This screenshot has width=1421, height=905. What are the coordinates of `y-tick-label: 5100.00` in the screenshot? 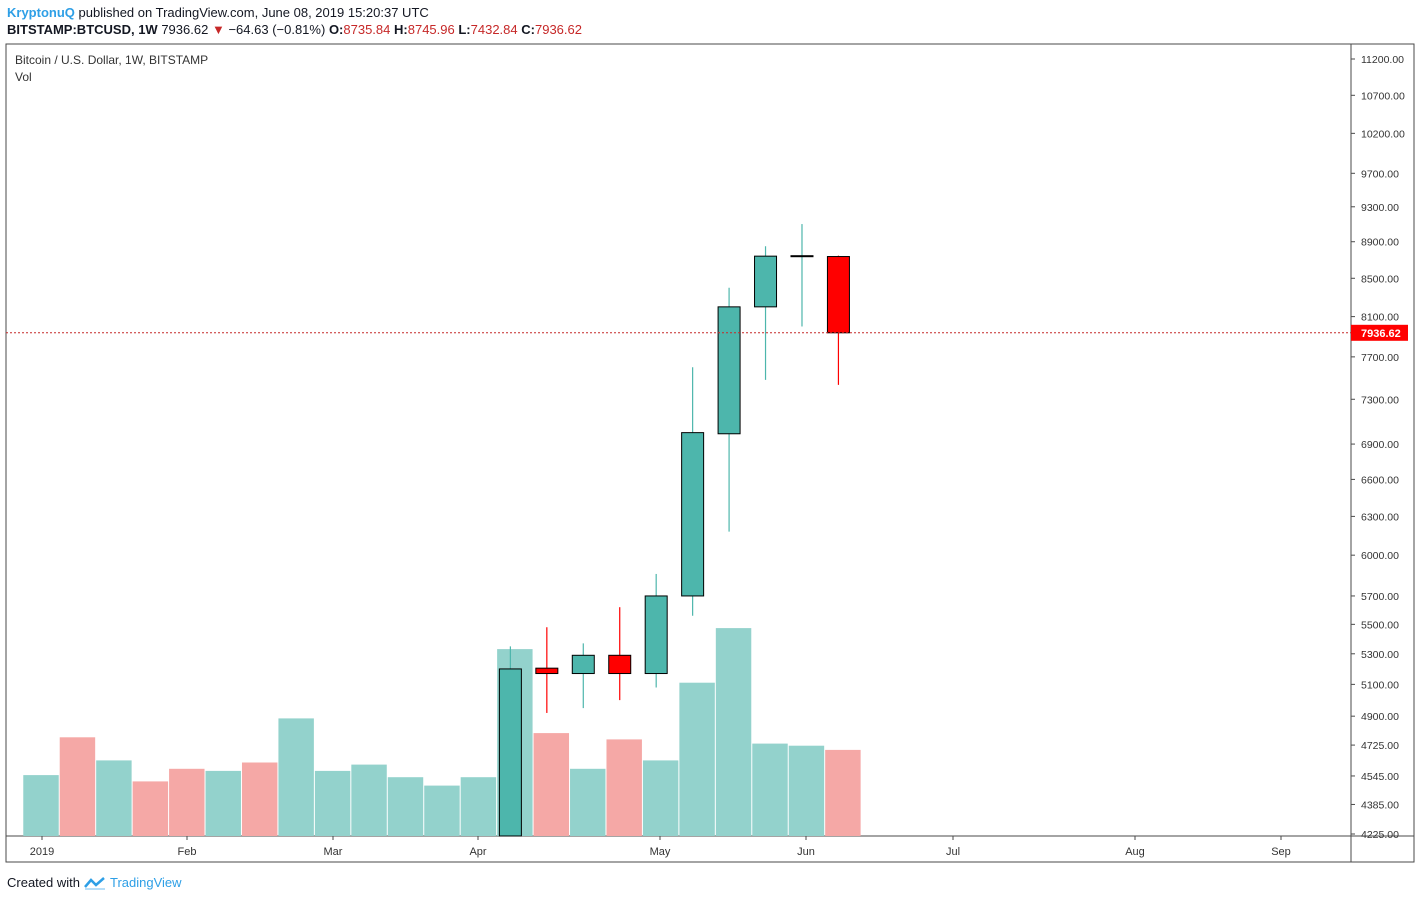 It's located at (1380, 685).